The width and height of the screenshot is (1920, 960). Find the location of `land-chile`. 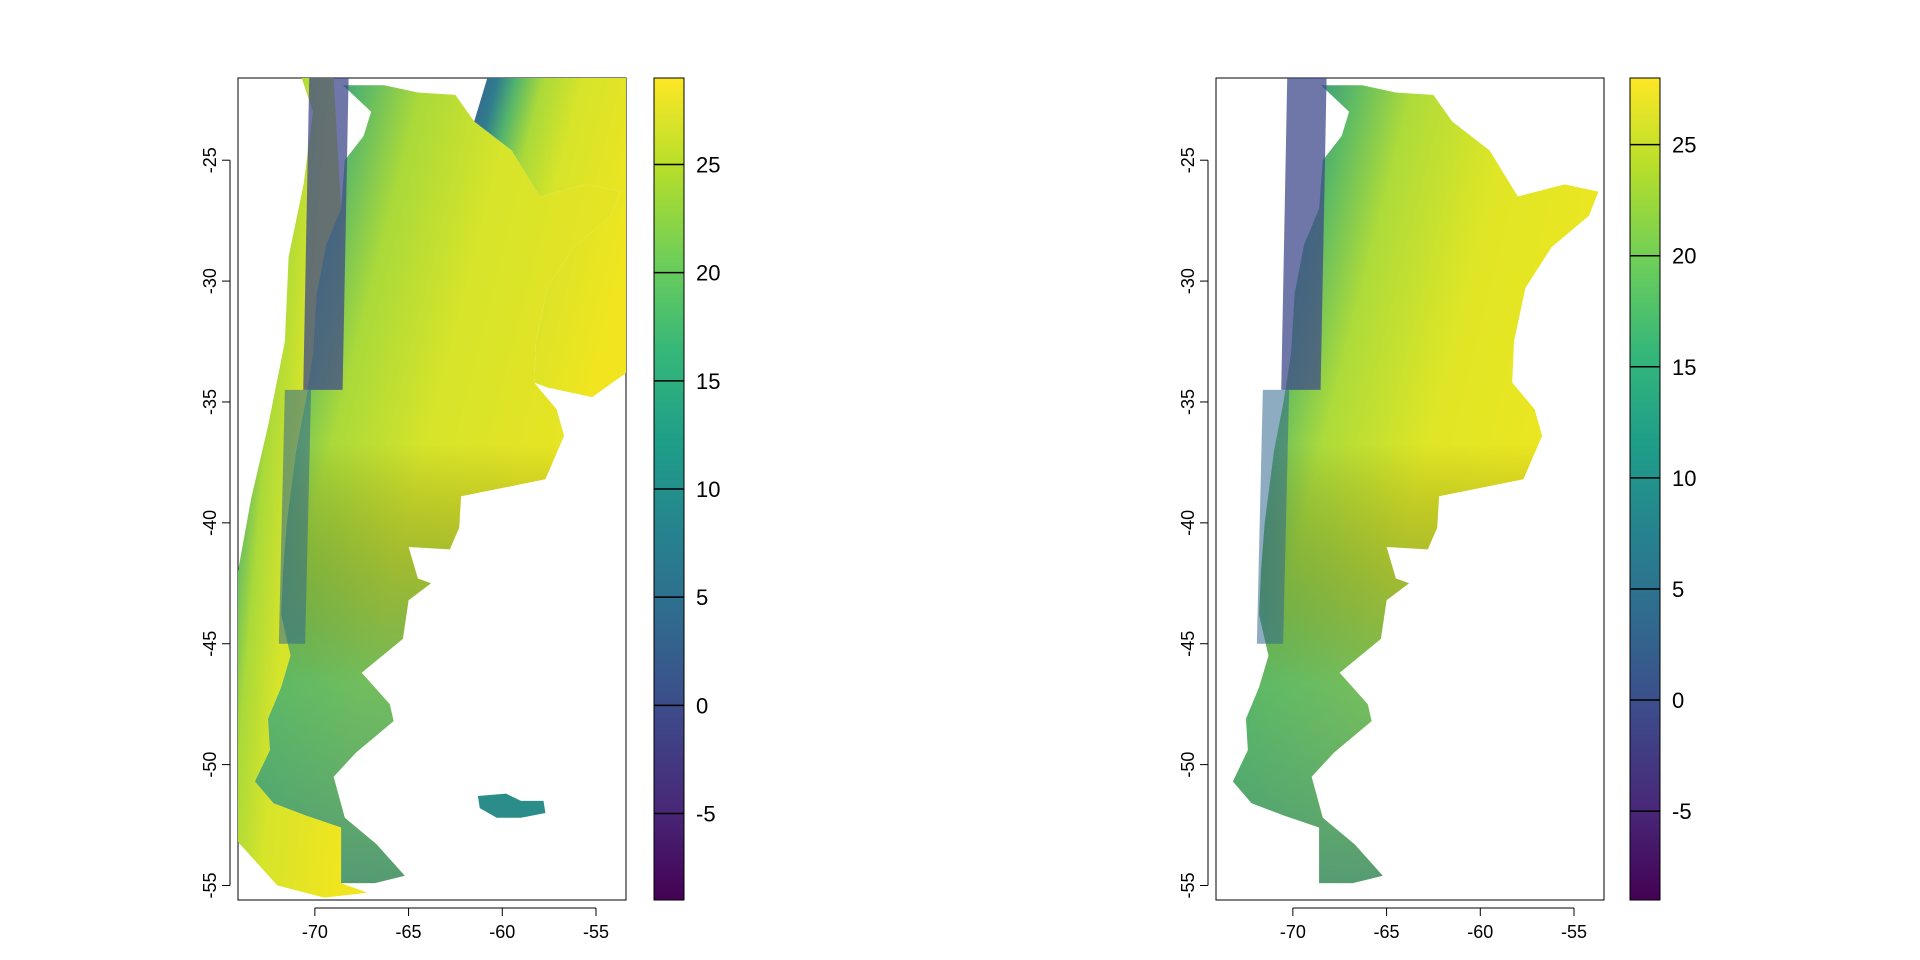

land-chile is located at coordinates (303, 488).